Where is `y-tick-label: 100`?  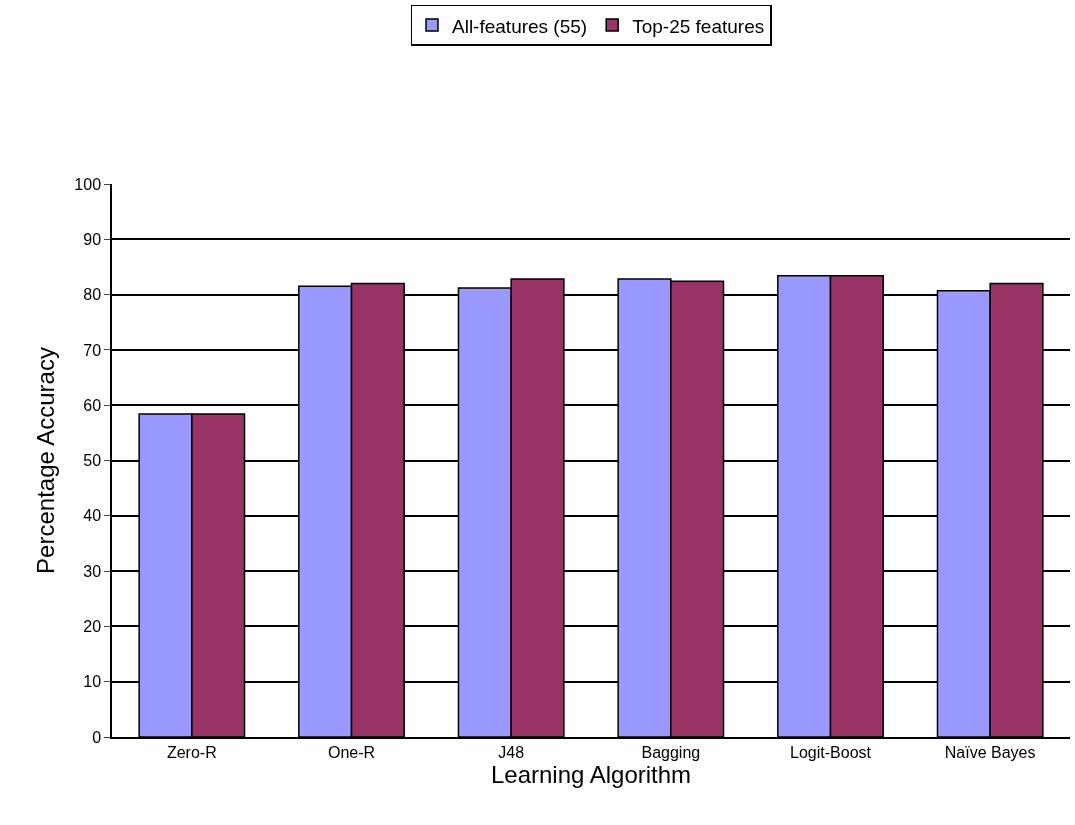 y-tick-label: 100 is located at coordinates (88, 184).